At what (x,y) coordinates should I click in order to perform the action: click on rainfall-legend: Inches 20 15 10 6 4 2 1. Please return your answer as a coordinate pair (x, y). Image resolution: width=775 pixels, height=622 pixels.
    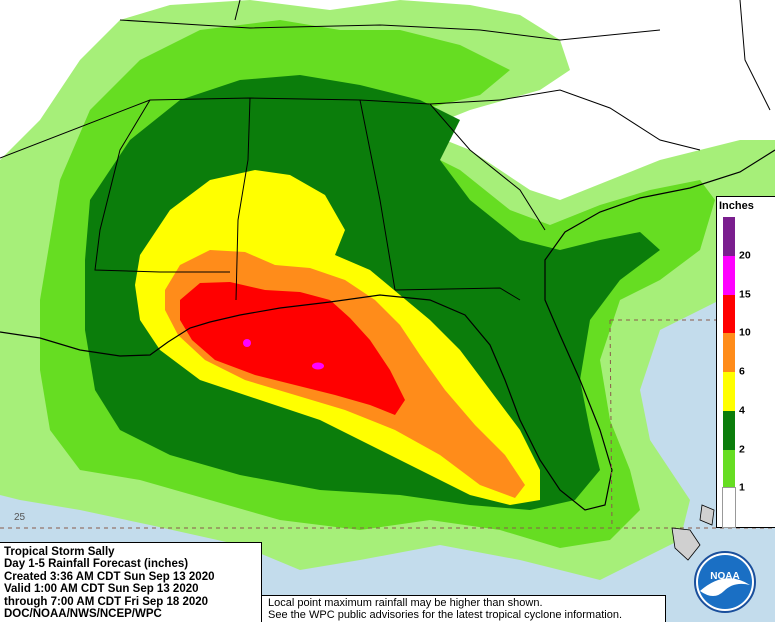
    Looking at the image, I should click on (745, 362).